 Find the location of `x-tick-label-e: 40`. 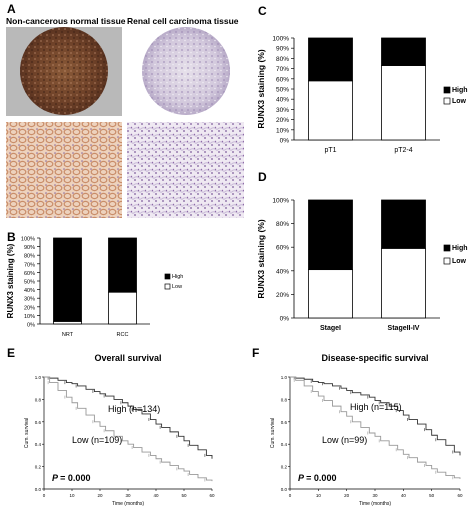

x-tick-label-e: 40 is located at coordinates (156, 495).